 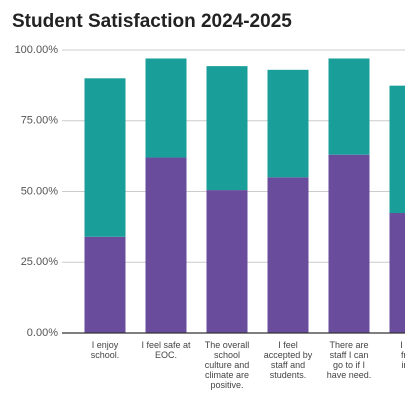 What do you see at coordinates (152, 21) in the screenshot?
I see `chart-title: Student Satisfaction 2024-2025` at bounding box center [152, 21].